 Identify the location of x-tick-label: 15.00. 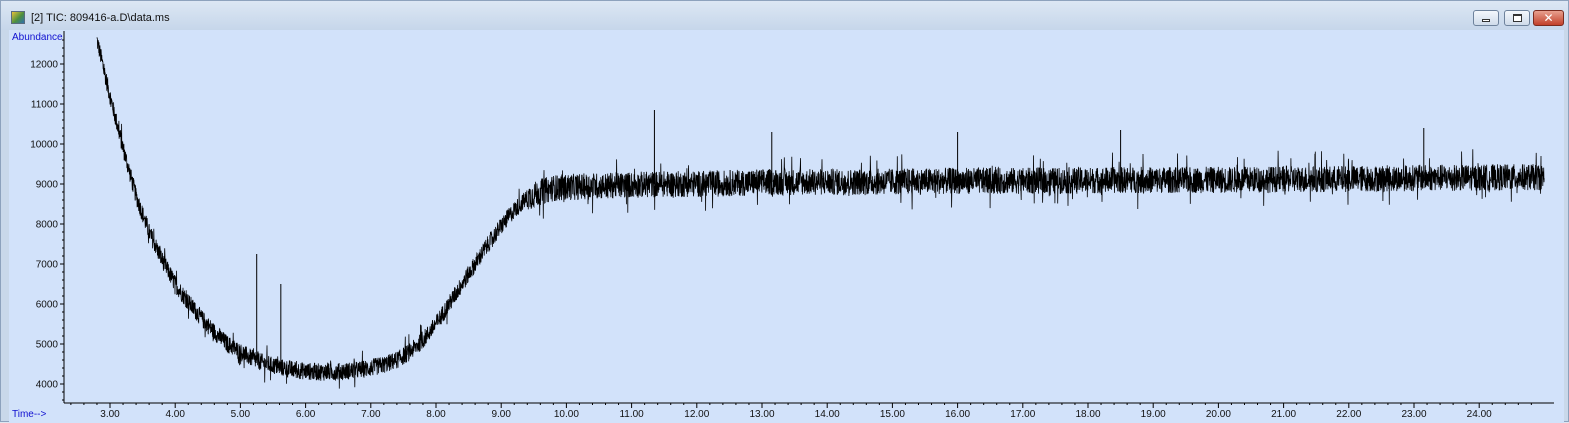
(892, 414).